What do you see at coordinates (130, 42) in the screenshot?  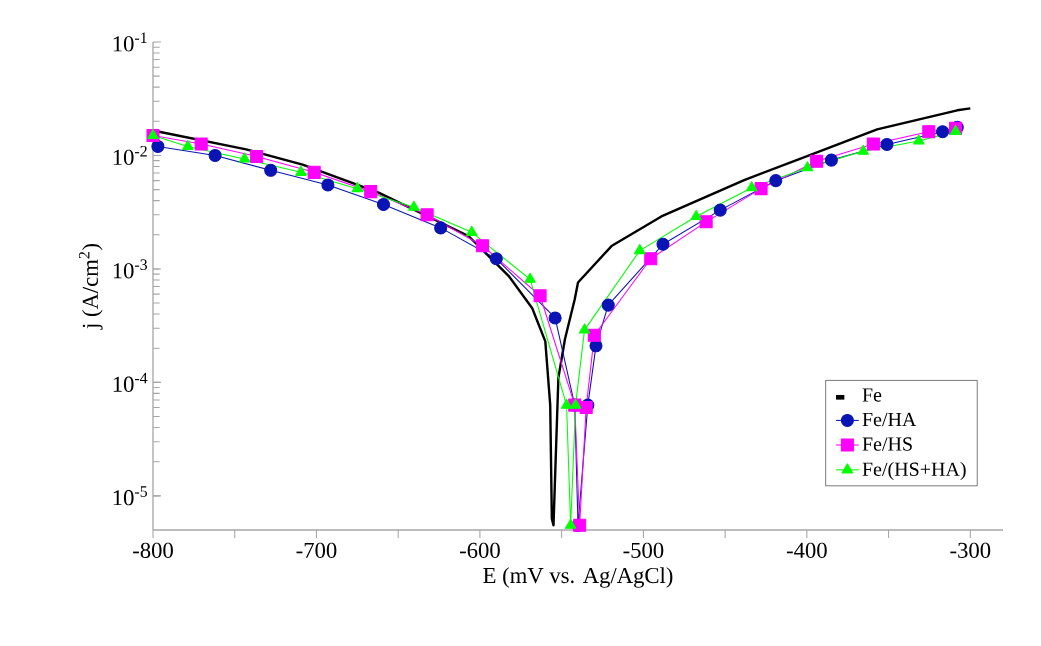 I see `y-tick-label: 10$^{-1}$` at bounding box center [130, 42].